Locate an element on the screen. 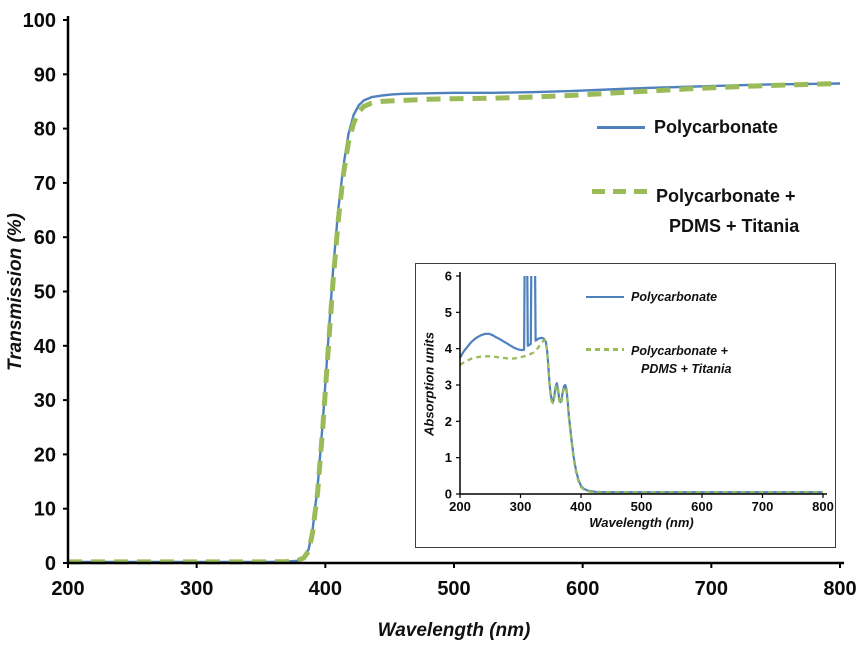 This screenshot has height=648, width=858. main-y-tick-label: 90 is located at coordinates (45, 75).